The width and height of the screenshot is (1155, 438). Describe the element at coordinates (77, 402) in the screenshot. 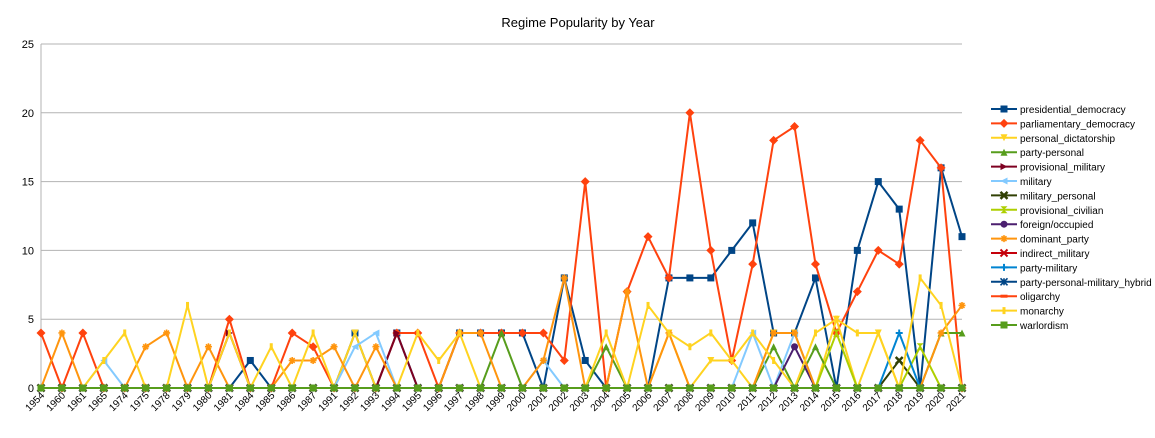

I see `x-tick-label: 1961` at that location.